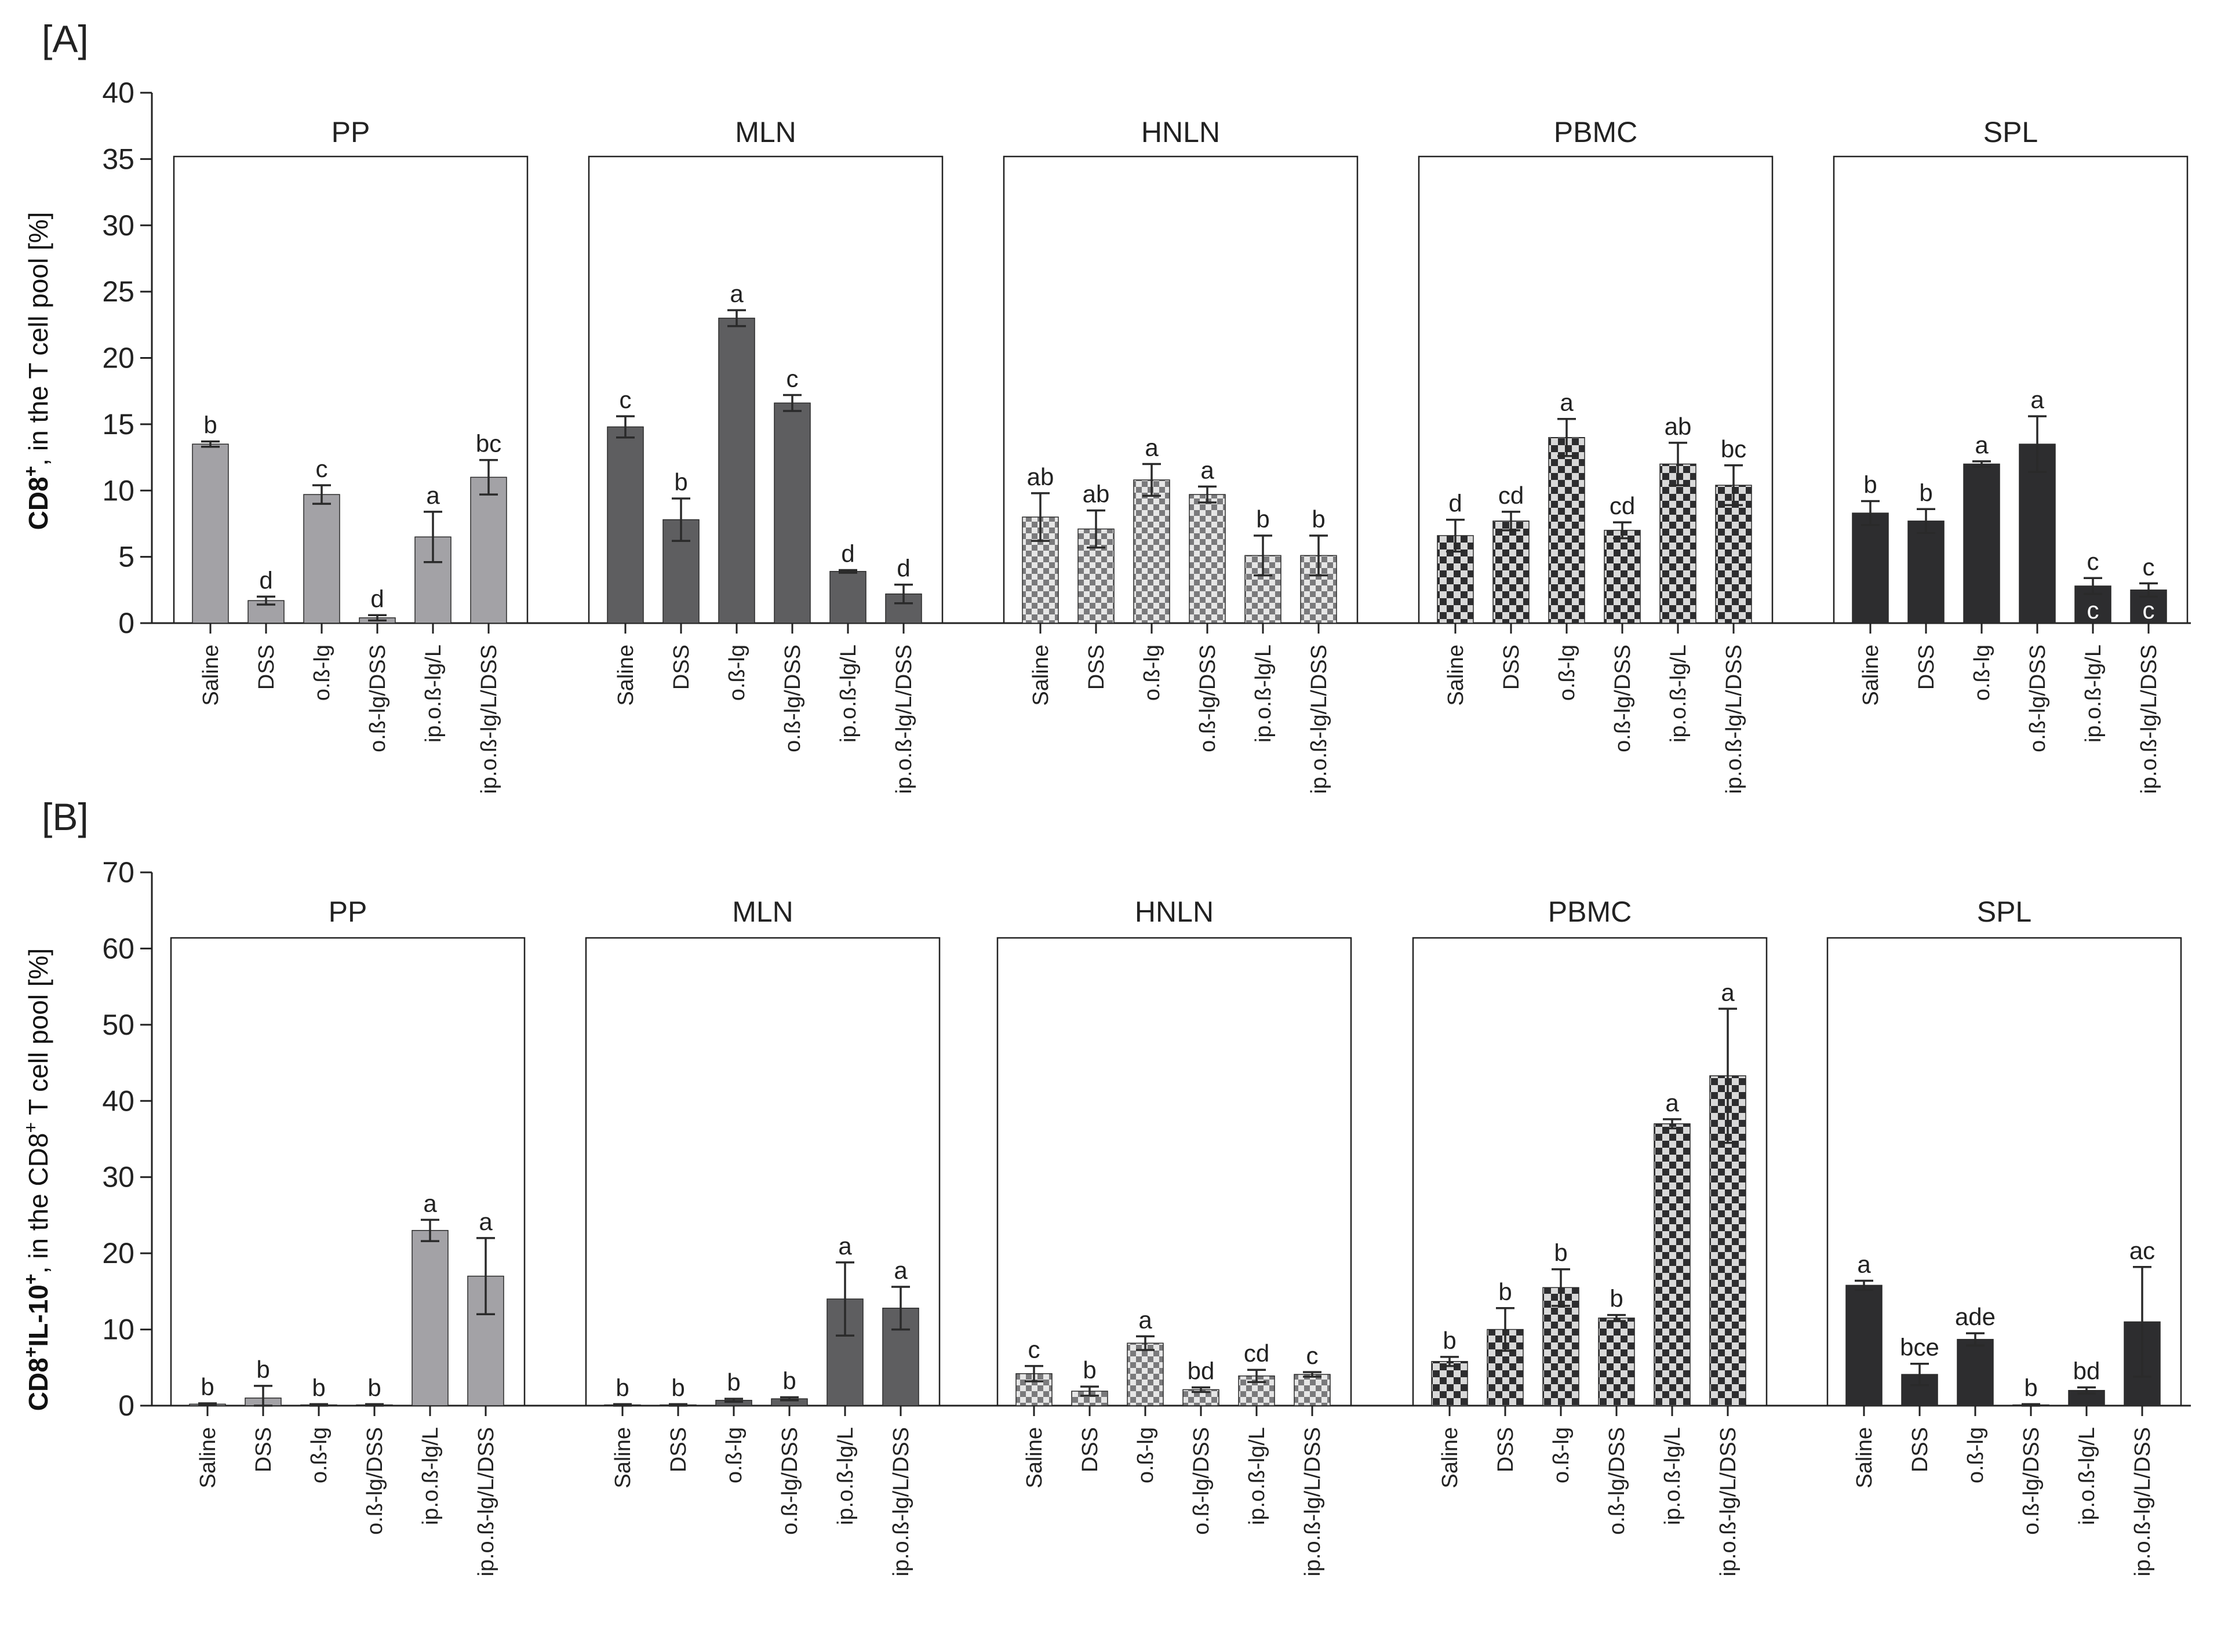 Image resolution: width=2221 pixels, height=1652 pixels. I want to click on significance-label-pbmc-6: bc, so click(1733, 449).